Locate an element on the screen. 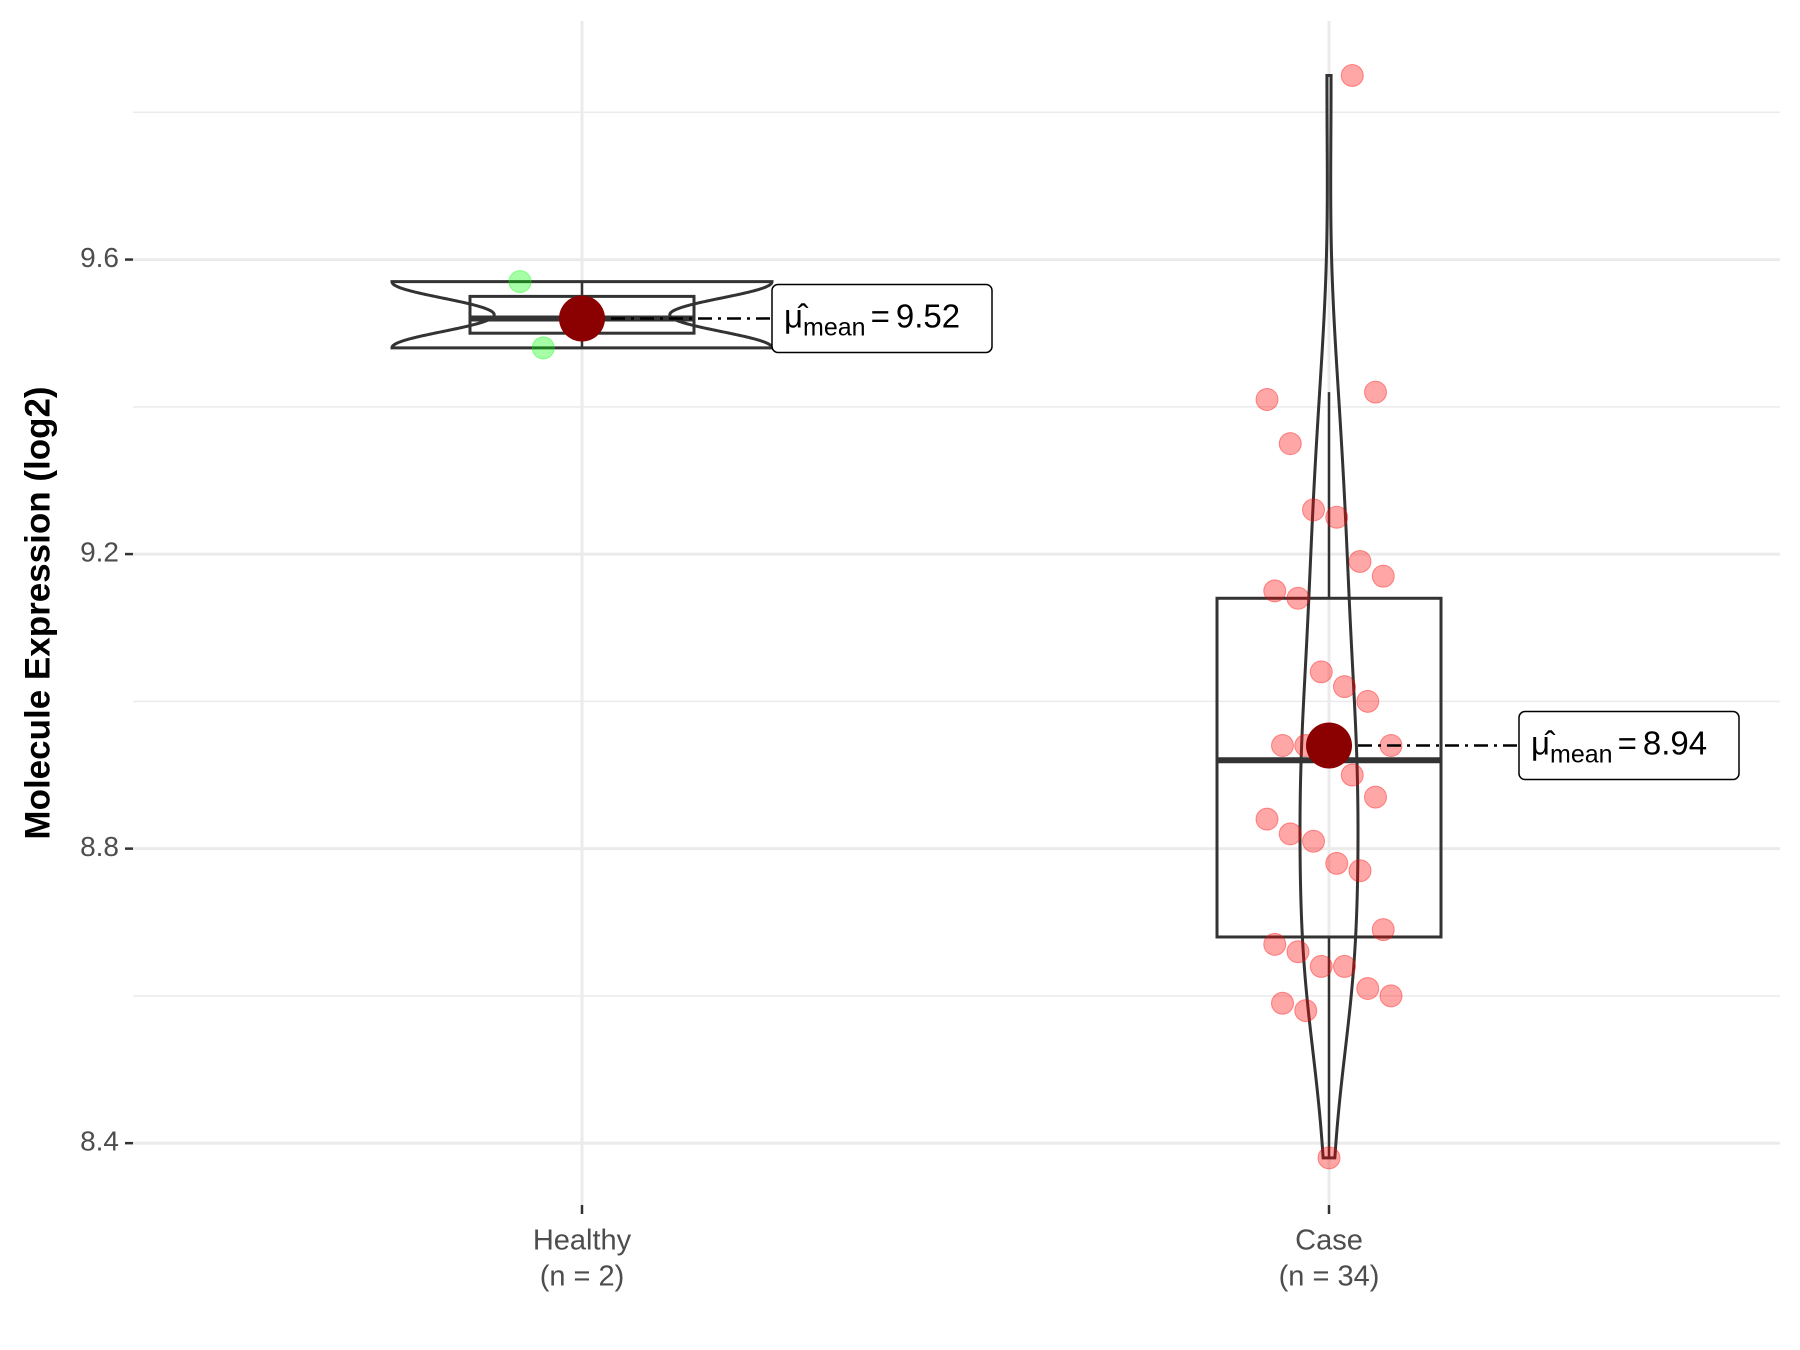 This screenshot has width=1800, height=1350. y-axis-title: Molecule Expression (log2) is located at coordinates (37, 612).